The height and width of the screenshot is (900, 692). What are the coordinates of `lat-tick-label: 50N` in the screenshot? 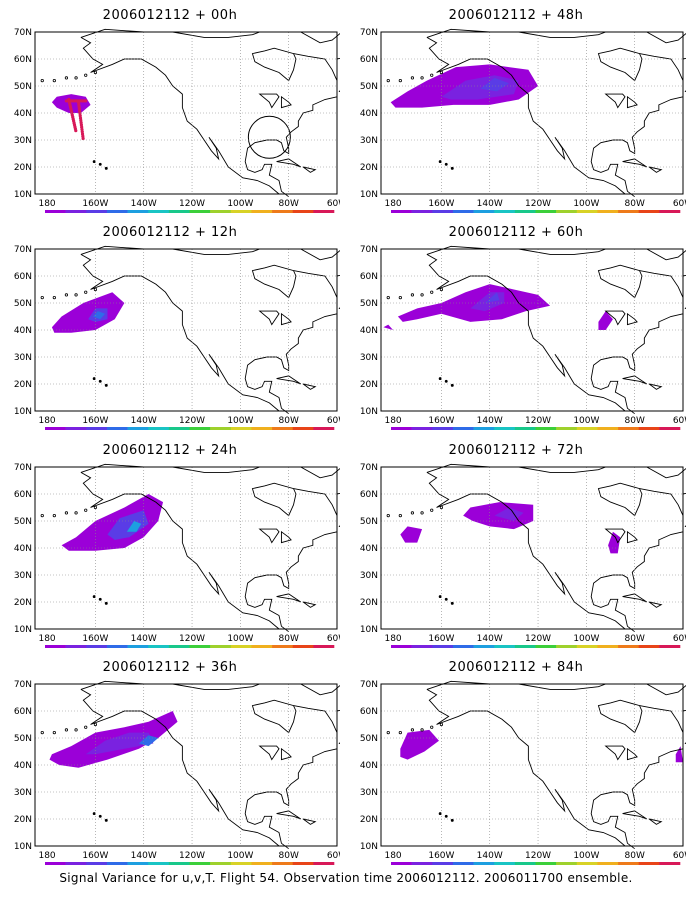 It's located at (369, 522).